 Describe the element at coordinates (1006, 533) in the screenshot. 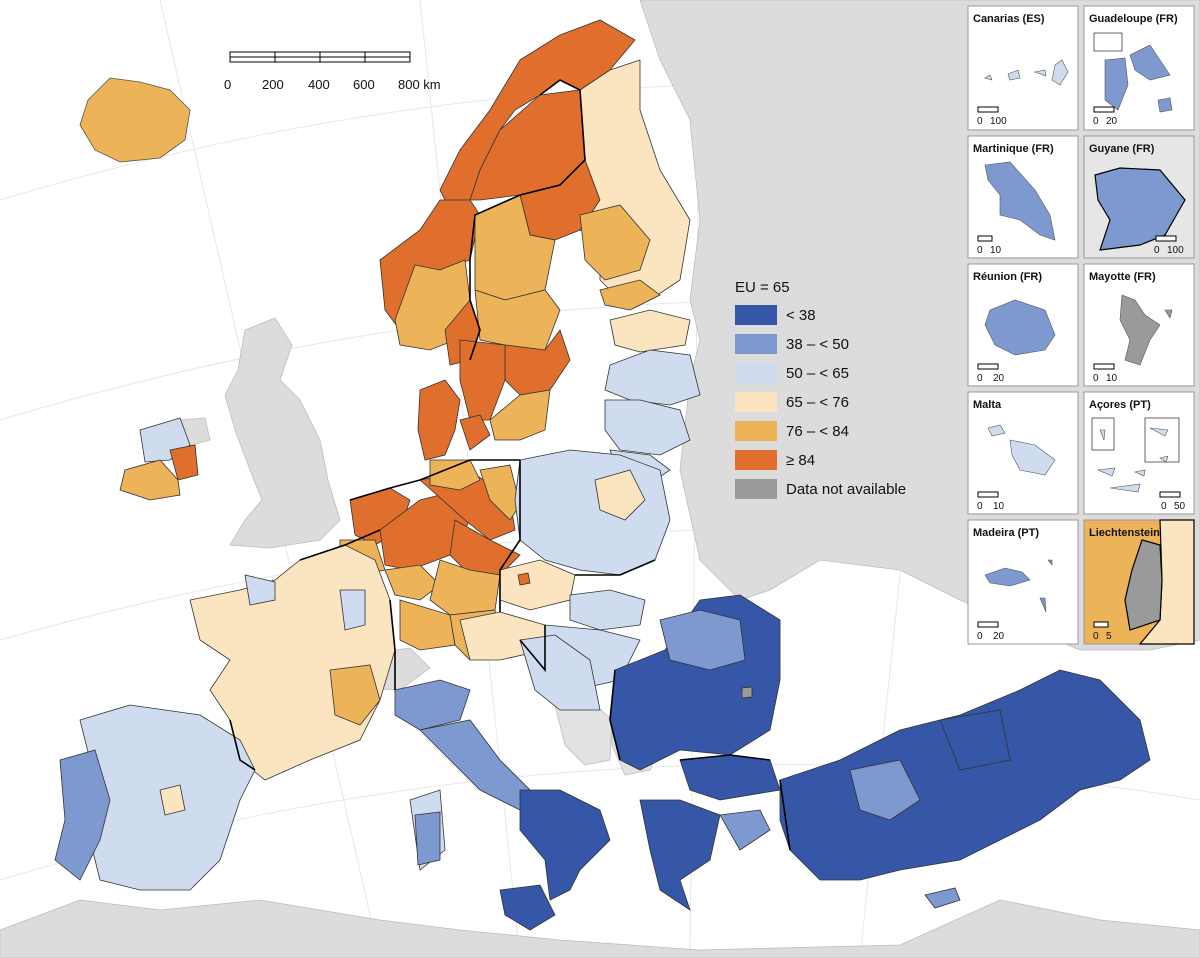

I see `inset-title: Madeira (PT)` at that location.